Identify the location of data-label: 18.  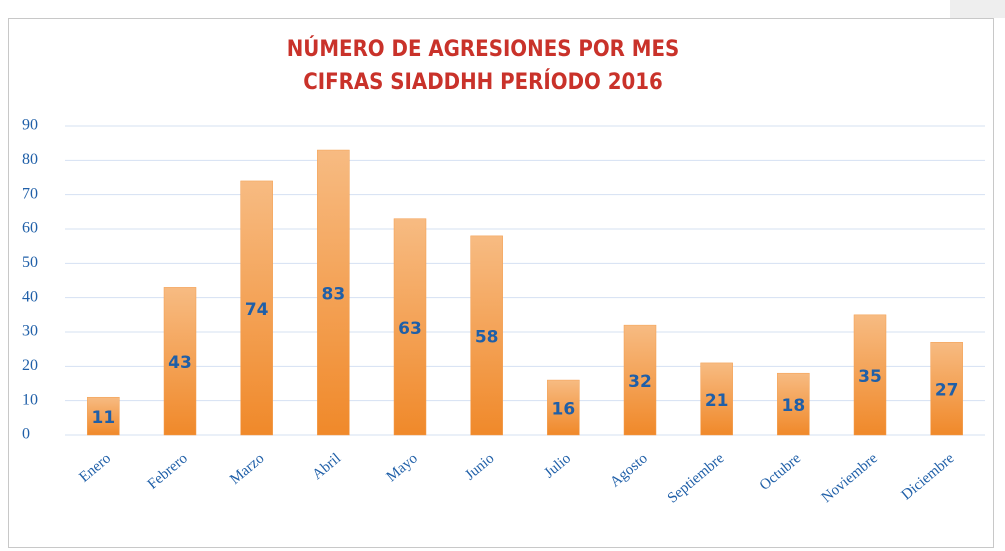
(793, 406).